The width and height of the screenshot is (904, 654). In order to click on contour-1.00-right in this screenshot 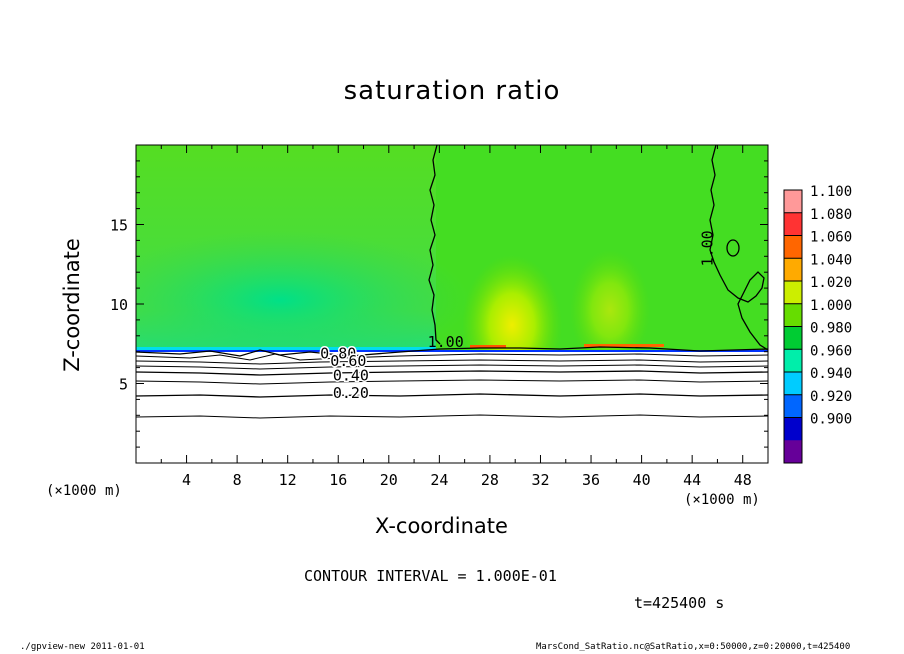, I will do `click(738, 248)`.